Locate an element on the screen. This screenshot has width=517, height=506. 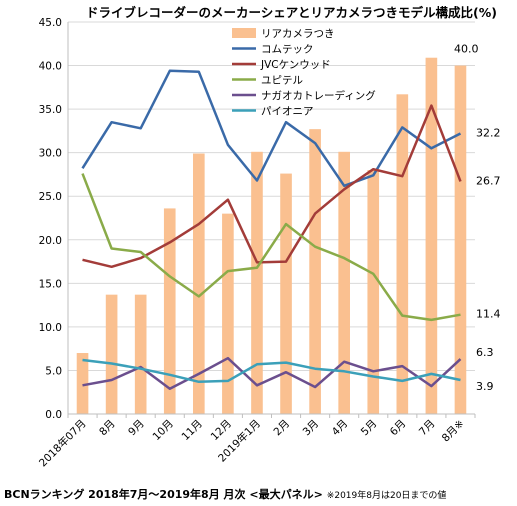
footer-note: ※2019年8月は20日までの値 is located at coordinates (386, 496).